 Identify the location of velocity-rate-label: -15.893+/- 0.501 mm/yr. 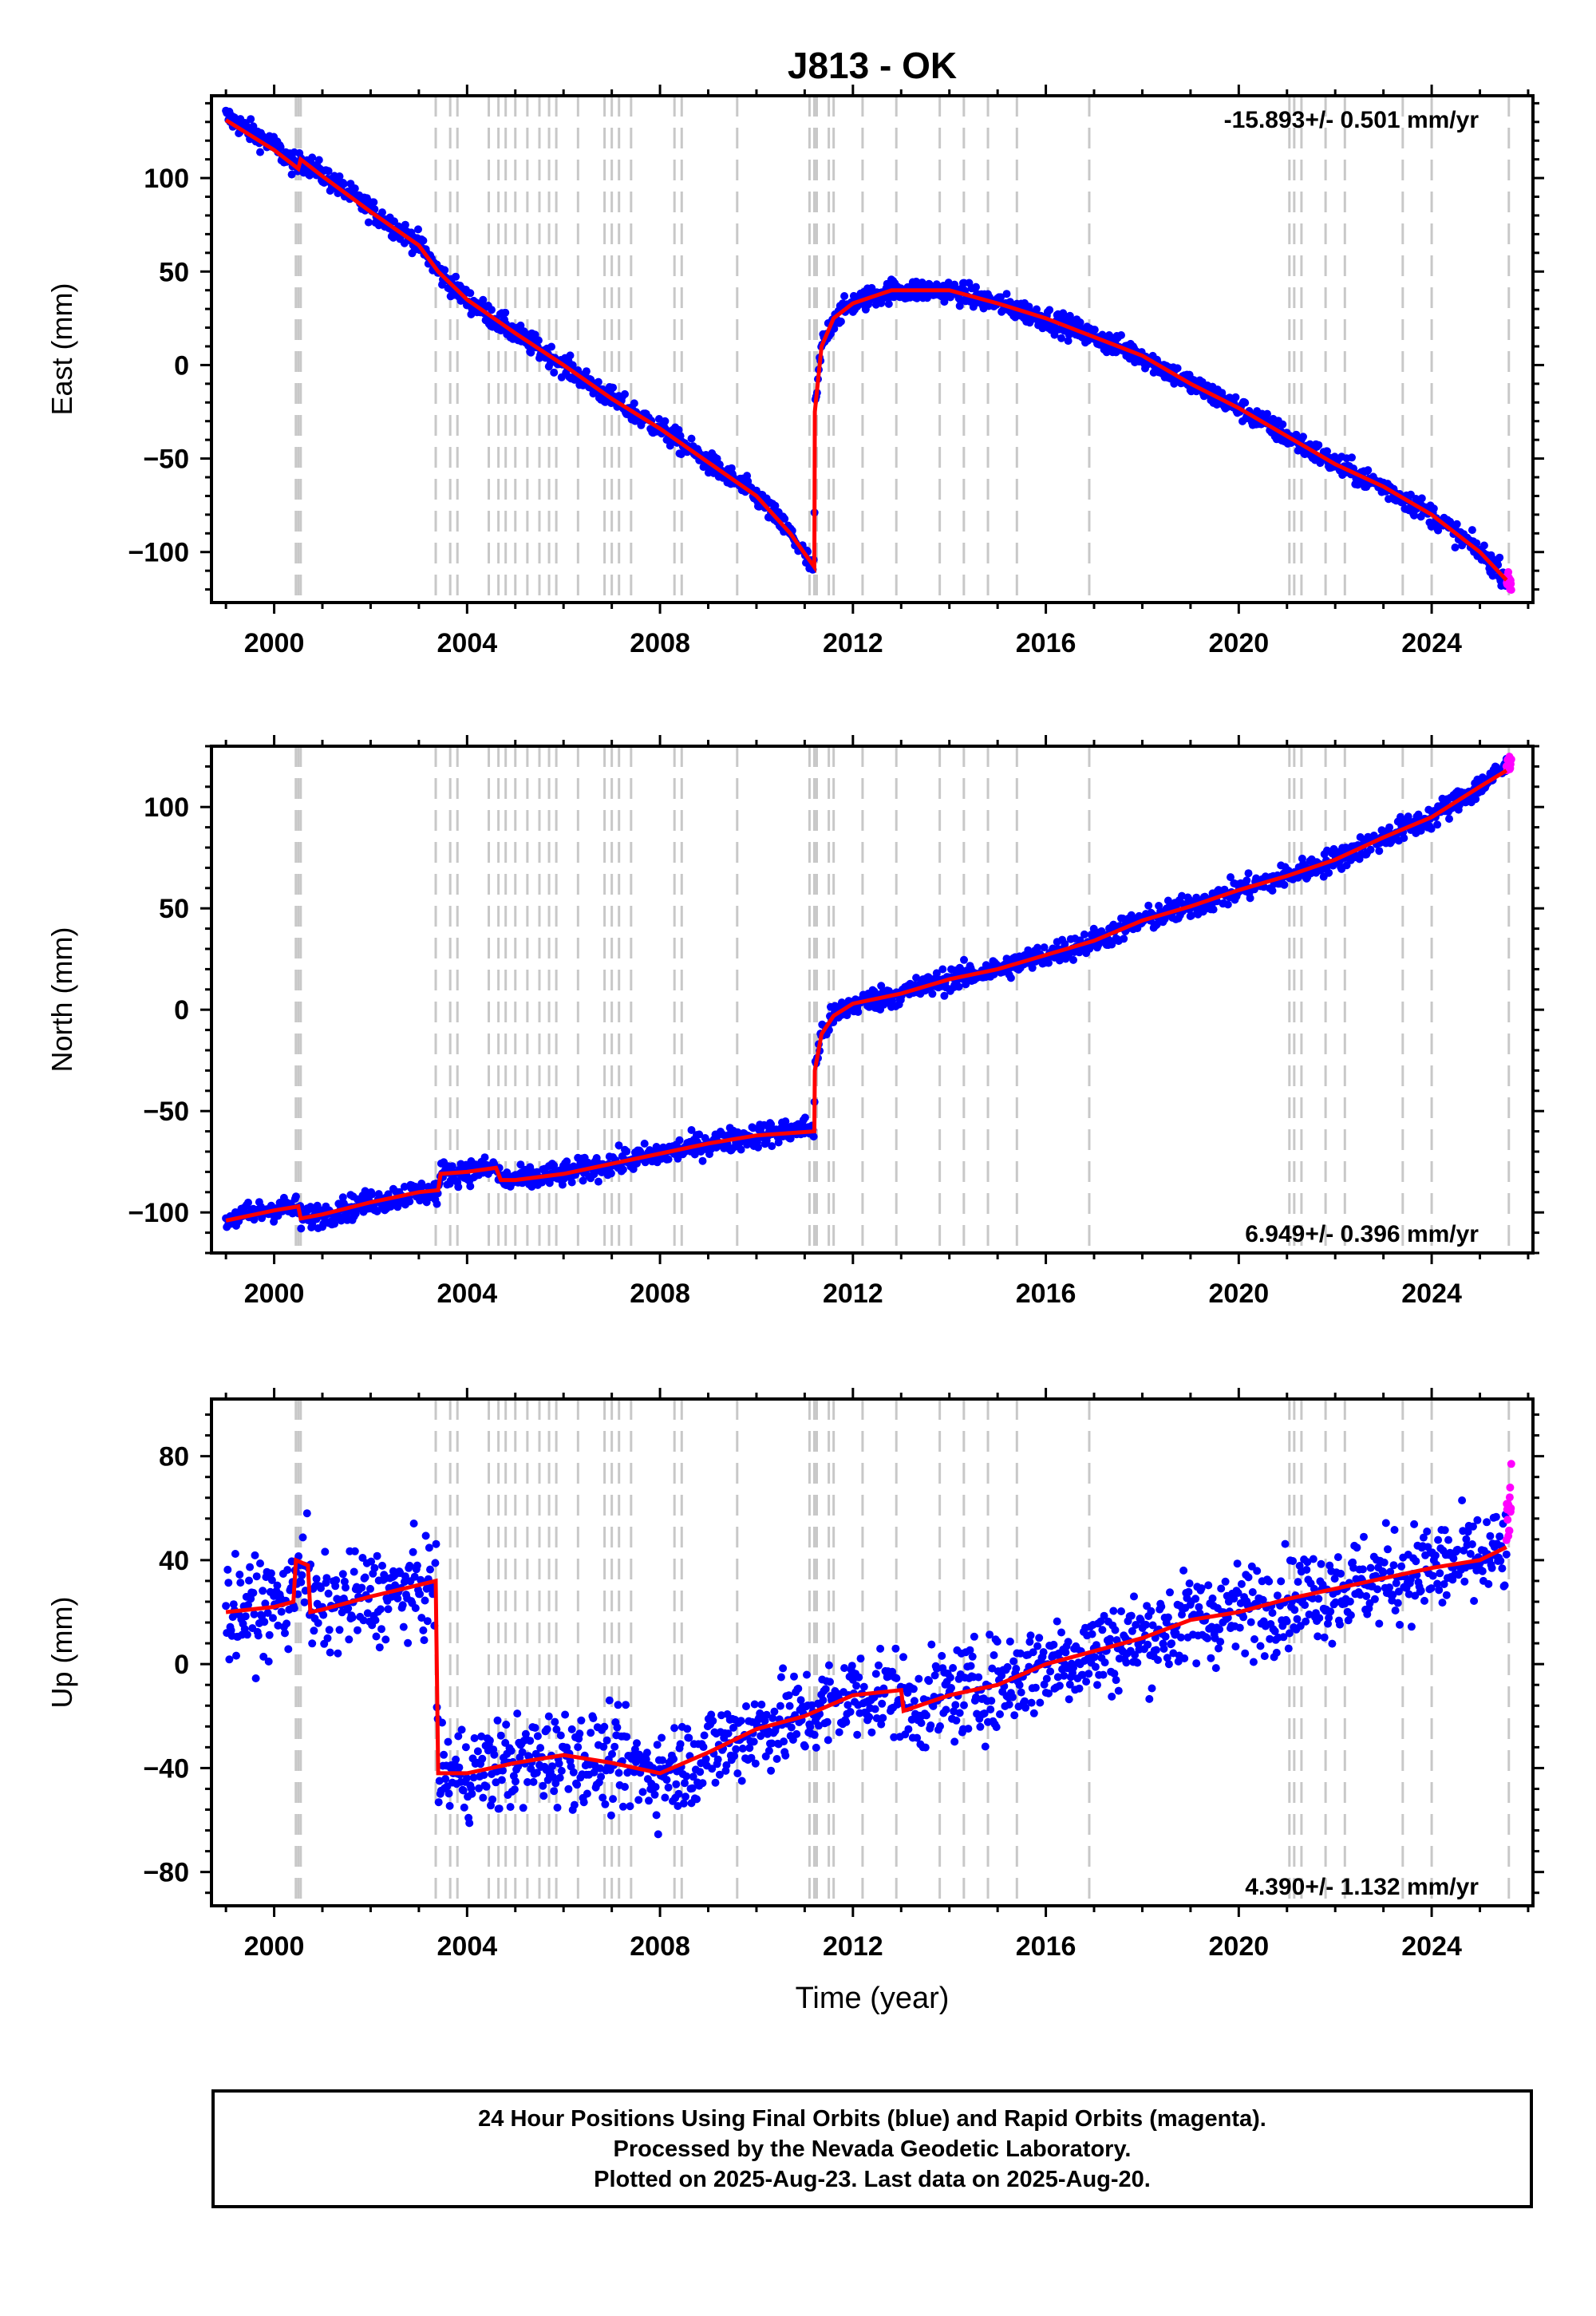
(1351, 120).